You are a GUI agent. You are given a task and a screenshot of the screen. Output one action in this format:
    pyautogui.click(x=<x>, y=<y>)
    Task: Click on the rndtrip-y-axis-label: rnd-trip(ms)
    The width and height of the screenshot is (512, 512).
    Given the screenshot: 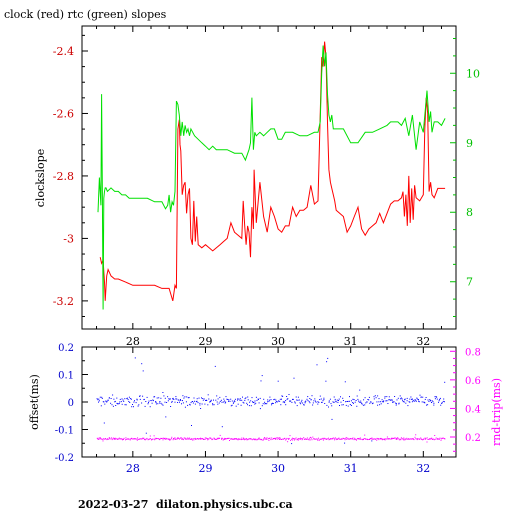 What is the action you would take?
    pyautogui.click(x=496, y=412)
    